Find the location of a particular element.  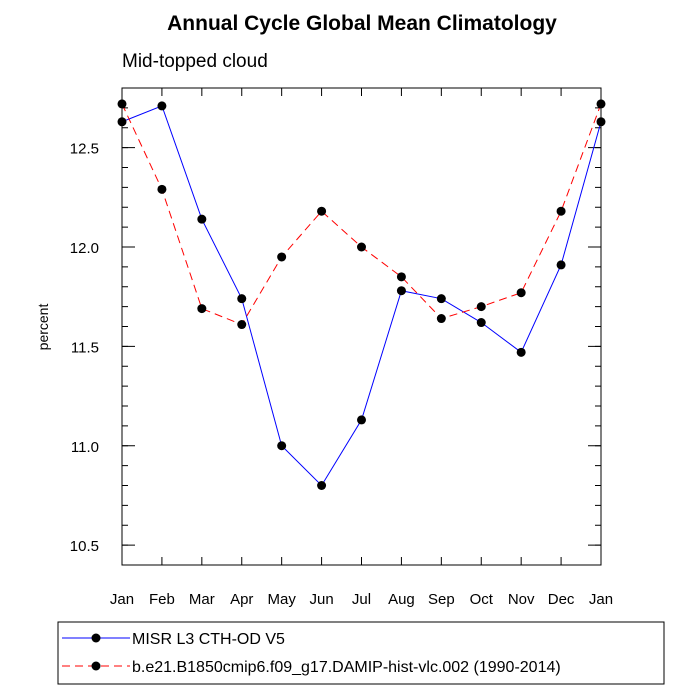

y-tick-label: 11.5 is located at coordinates (85, 347).